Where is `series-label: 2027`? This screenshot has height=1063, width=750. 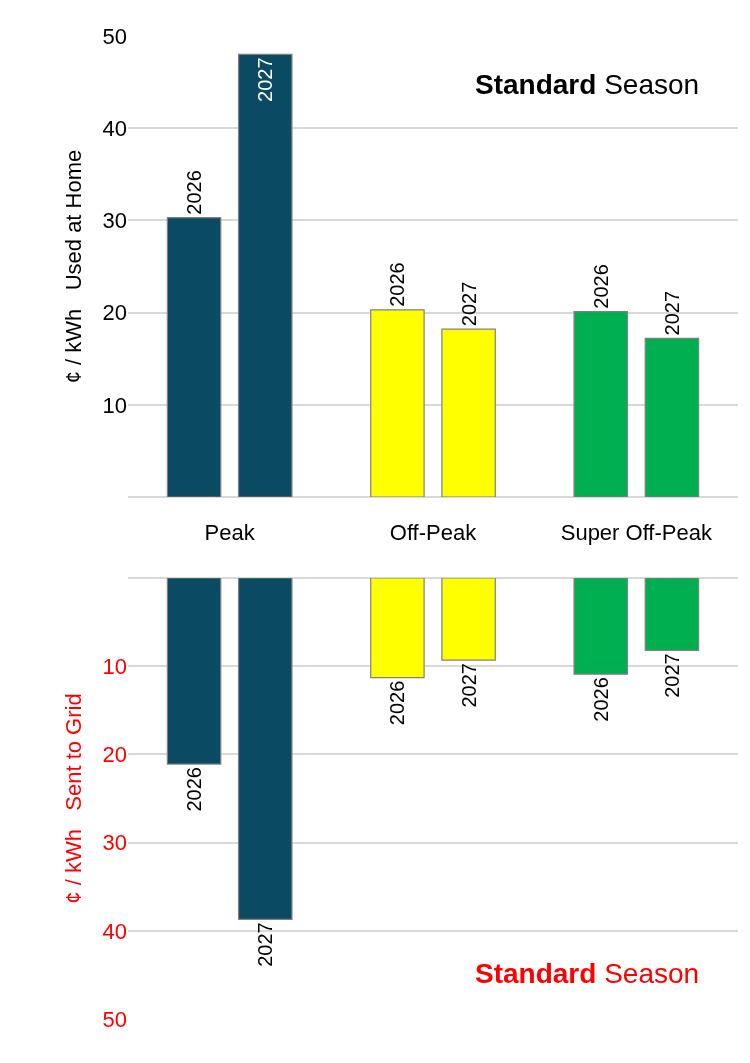
series-label: 2027 is located at coordinates (265, 79).